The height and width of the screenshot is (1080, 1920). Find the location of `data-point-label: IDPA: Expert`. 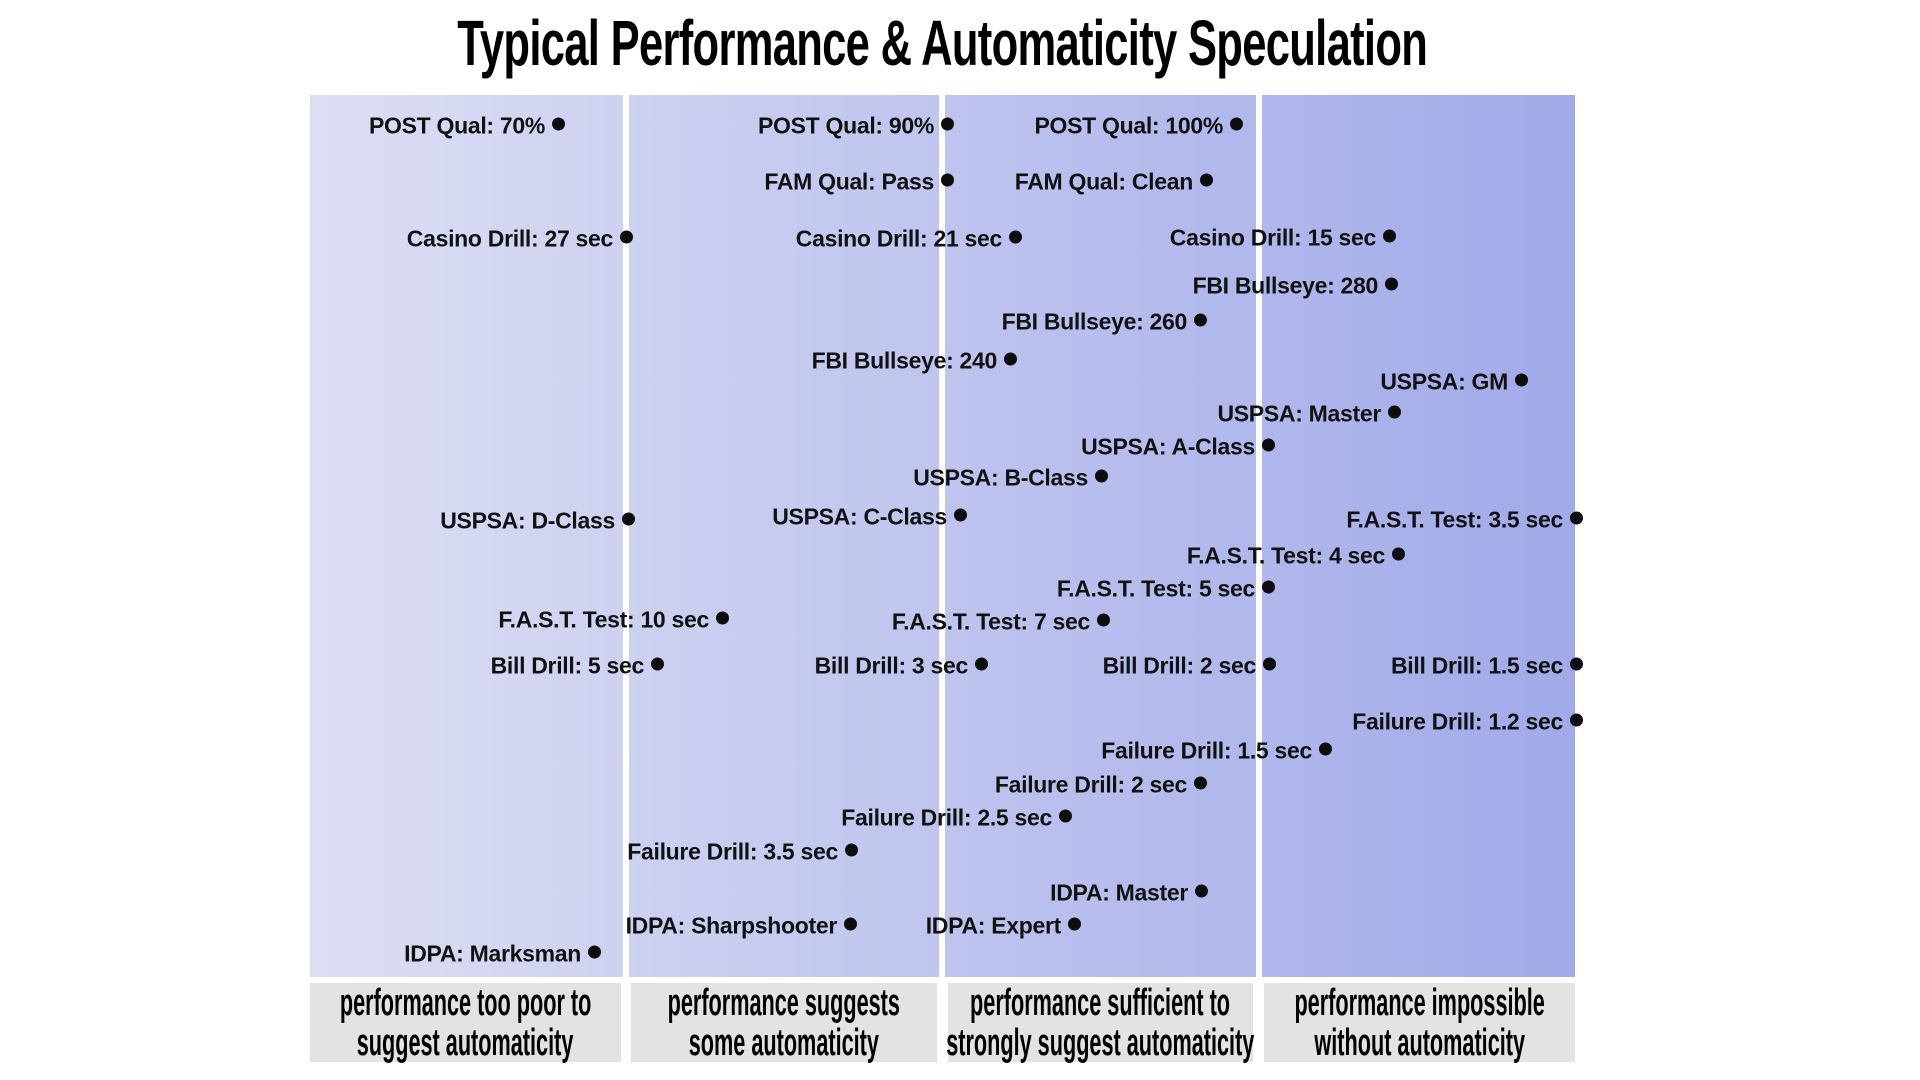

data-point-label: IDPA: Expert is located at coordinates (993, 925).